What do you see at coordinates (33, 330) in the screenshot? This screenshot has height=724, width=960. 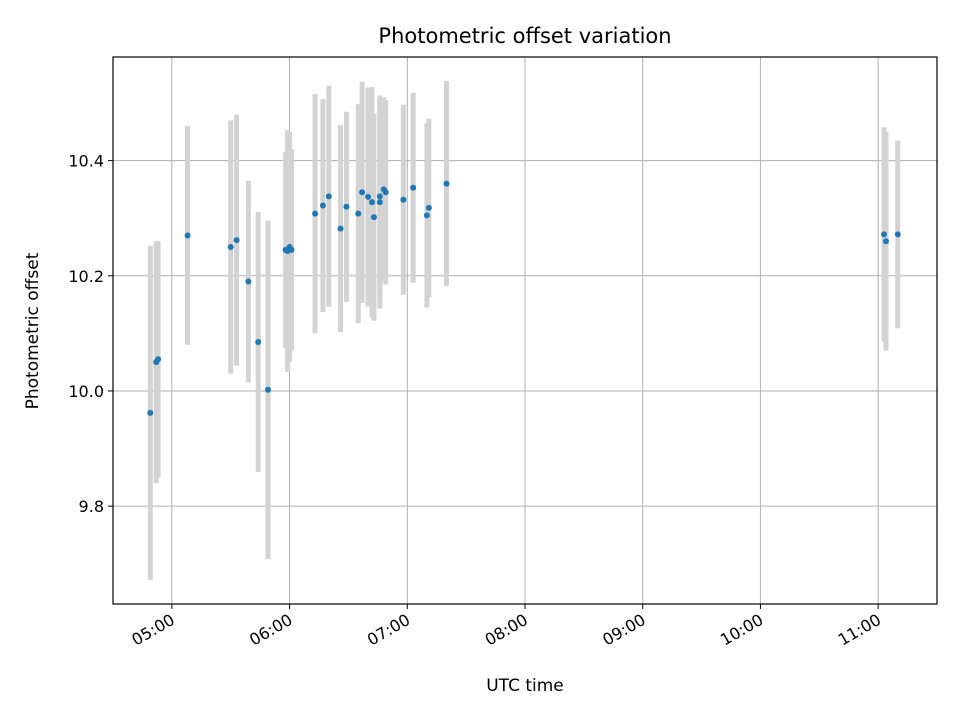 I see `y-axis-label: Photometric offset` at bounding box center [33, 330].